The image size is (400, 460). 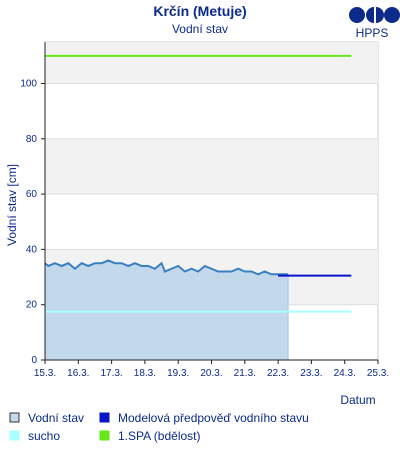 What do you see at coordinates (111, 373) in the screenshot?
I see `x-tick-label: 17.3.` at bounding box center [111, 373].